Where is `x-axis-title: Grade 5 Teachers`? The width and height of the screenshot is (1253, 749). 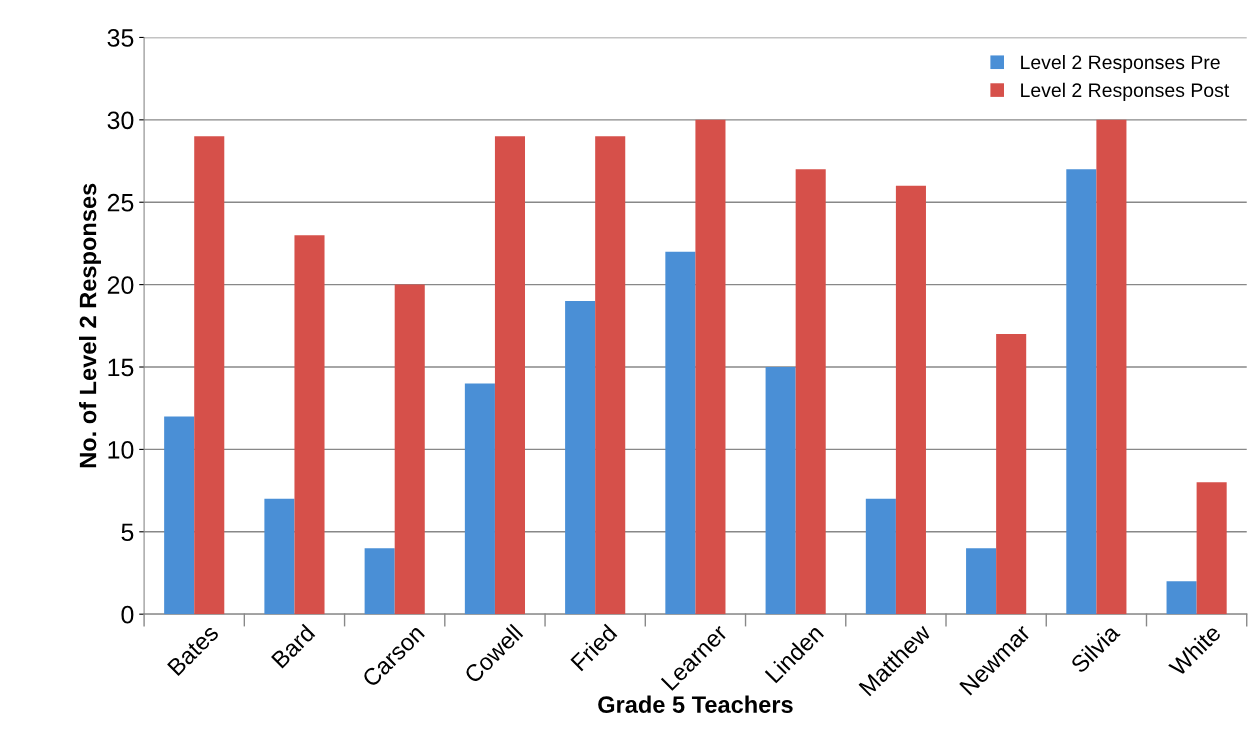
x-axis-title: Grade 5 Teachers is located at coordinates (695, 704).